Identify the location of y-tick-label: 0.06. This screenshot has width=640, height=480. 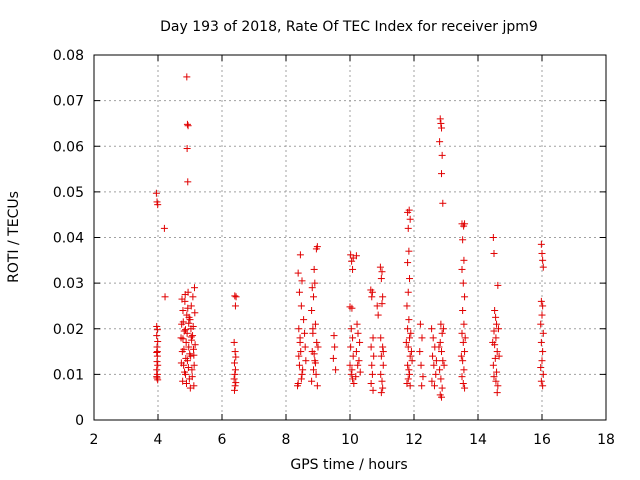
(68, 147).